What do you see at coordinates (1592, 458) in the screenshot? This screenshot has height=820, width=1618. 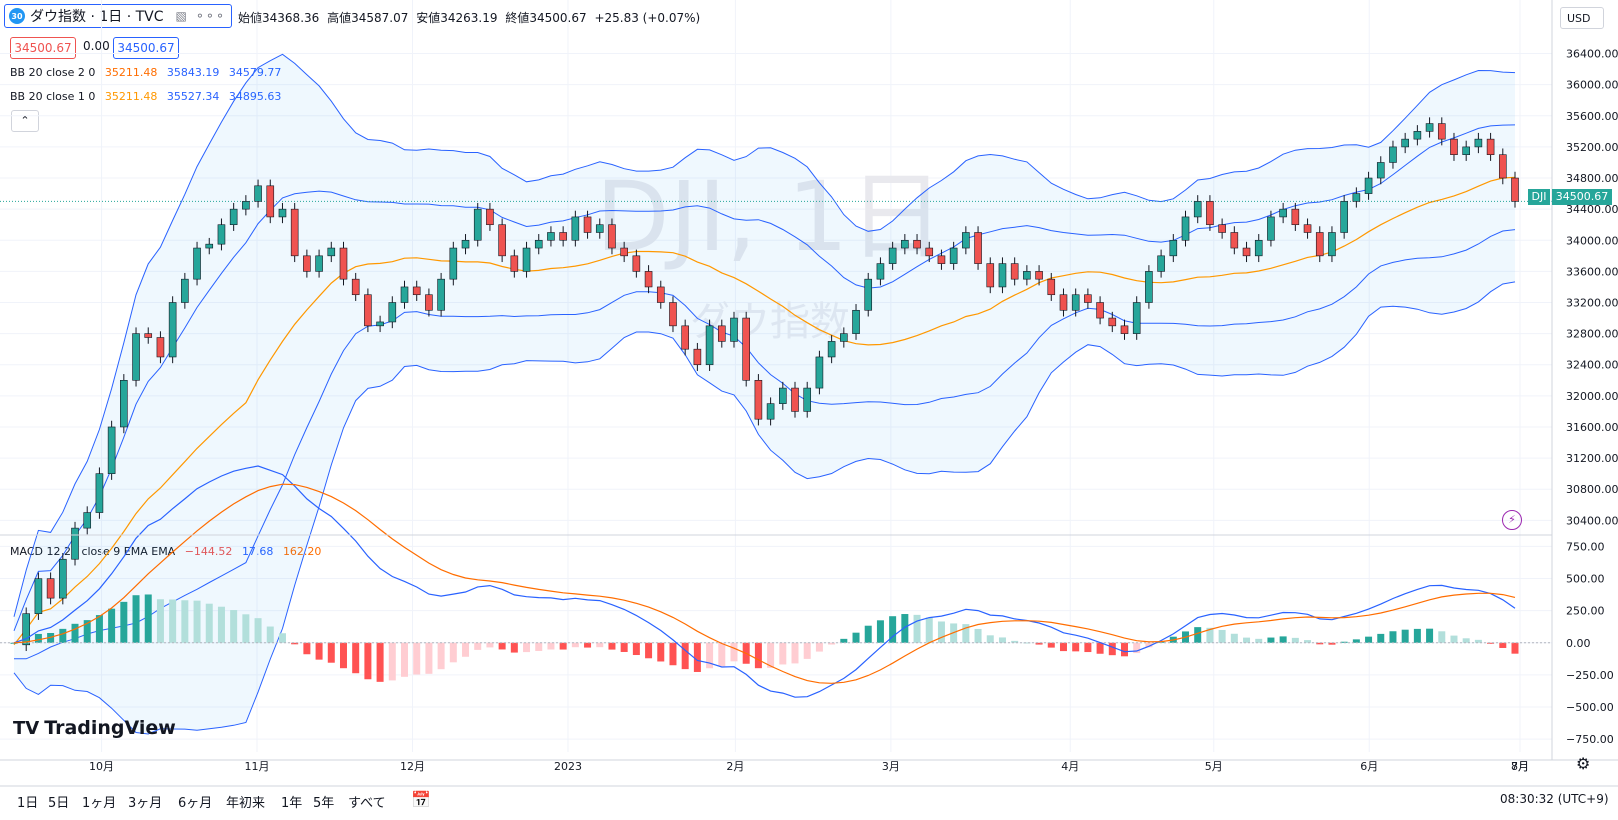 I see `price-tick-label: 31200.00` at bounding box center [1592, 458].